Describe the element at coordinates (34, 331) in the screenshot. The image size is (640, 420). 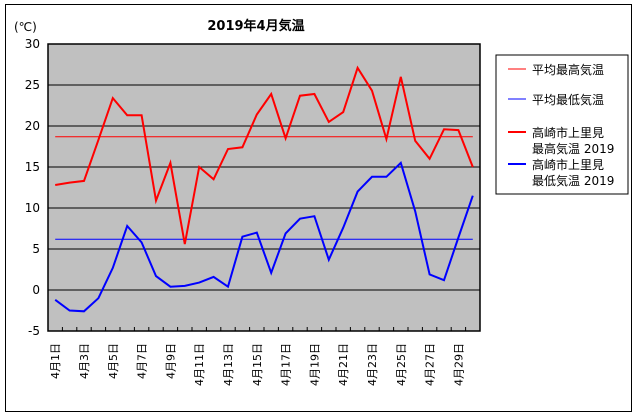
I see `y-tick-label: -5` at that location.